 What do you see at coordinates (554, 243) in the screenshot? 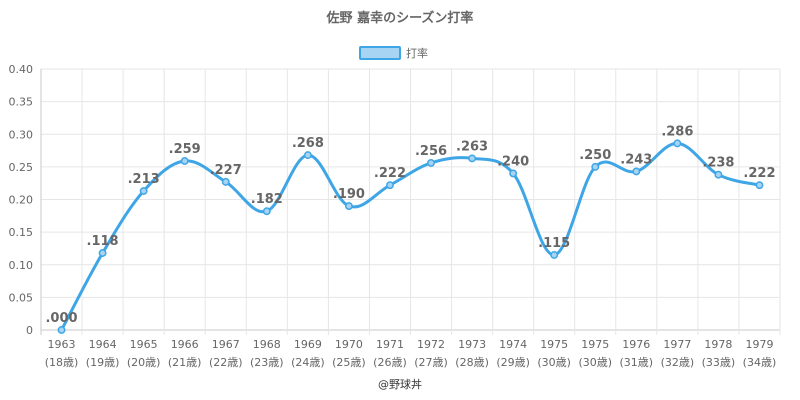
I see `data-label: .115` at bounding box center [554, 243].